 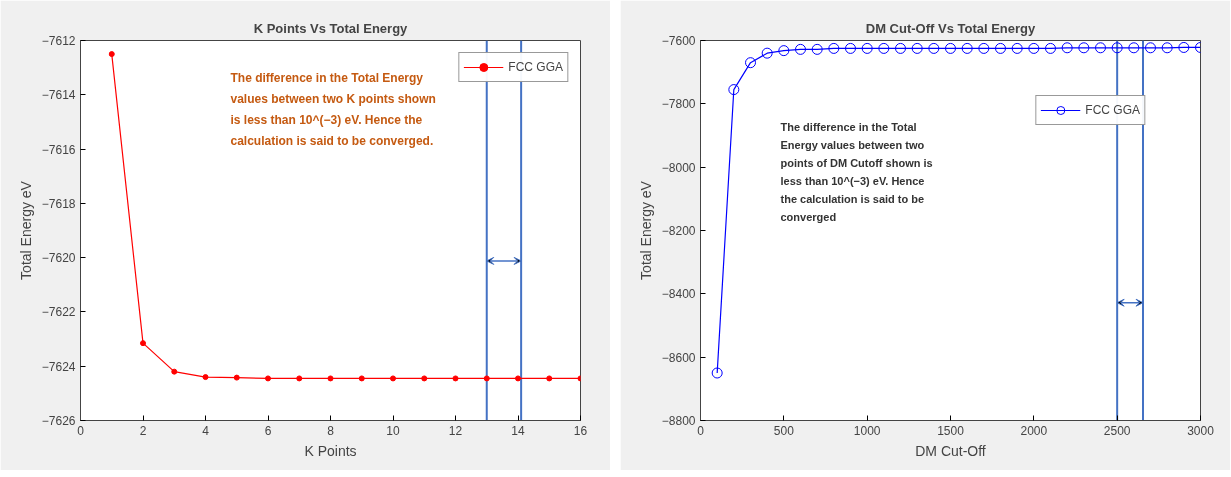 What do you see at coordinates (58, 95) in the screenshot?
I see `y-tick-label: −7614` at bounding box center [58, 95].